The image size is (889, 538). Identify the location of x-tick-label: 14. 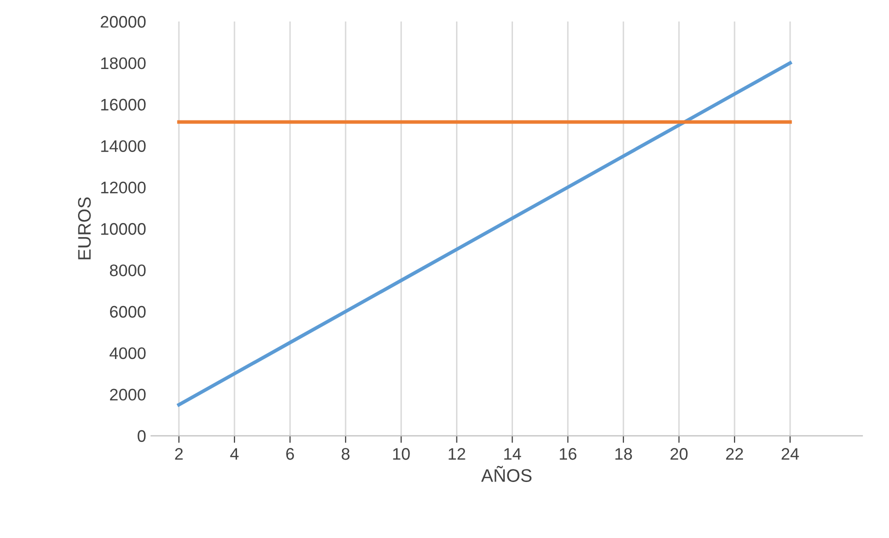
(513, 454).